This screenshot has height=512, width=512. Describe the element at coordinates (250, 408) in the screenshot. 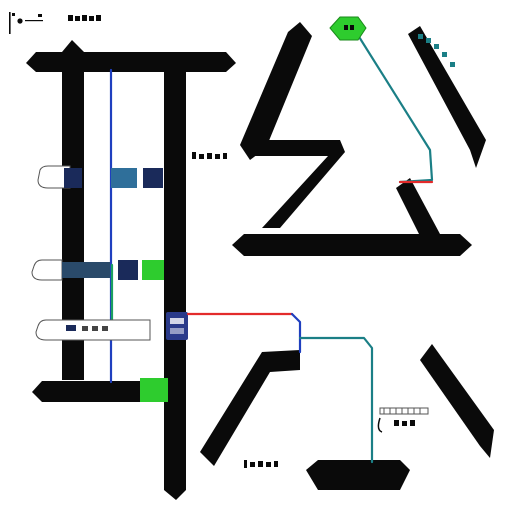

I see `rb-left-diagonal` at that location.